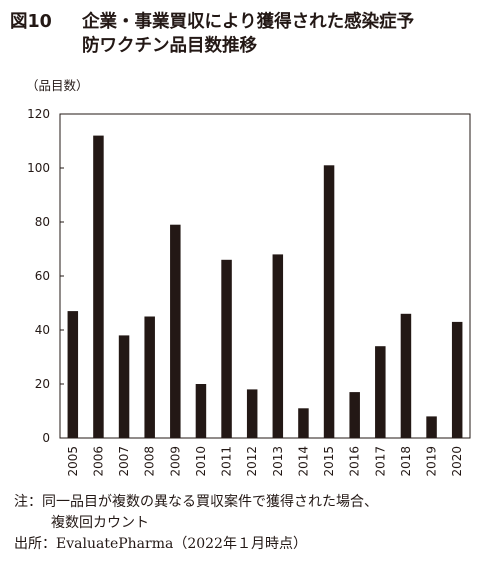 The height and width of the screenshot is (570, 500). I want to click on y-tick-label: 120, so click(38, 114).